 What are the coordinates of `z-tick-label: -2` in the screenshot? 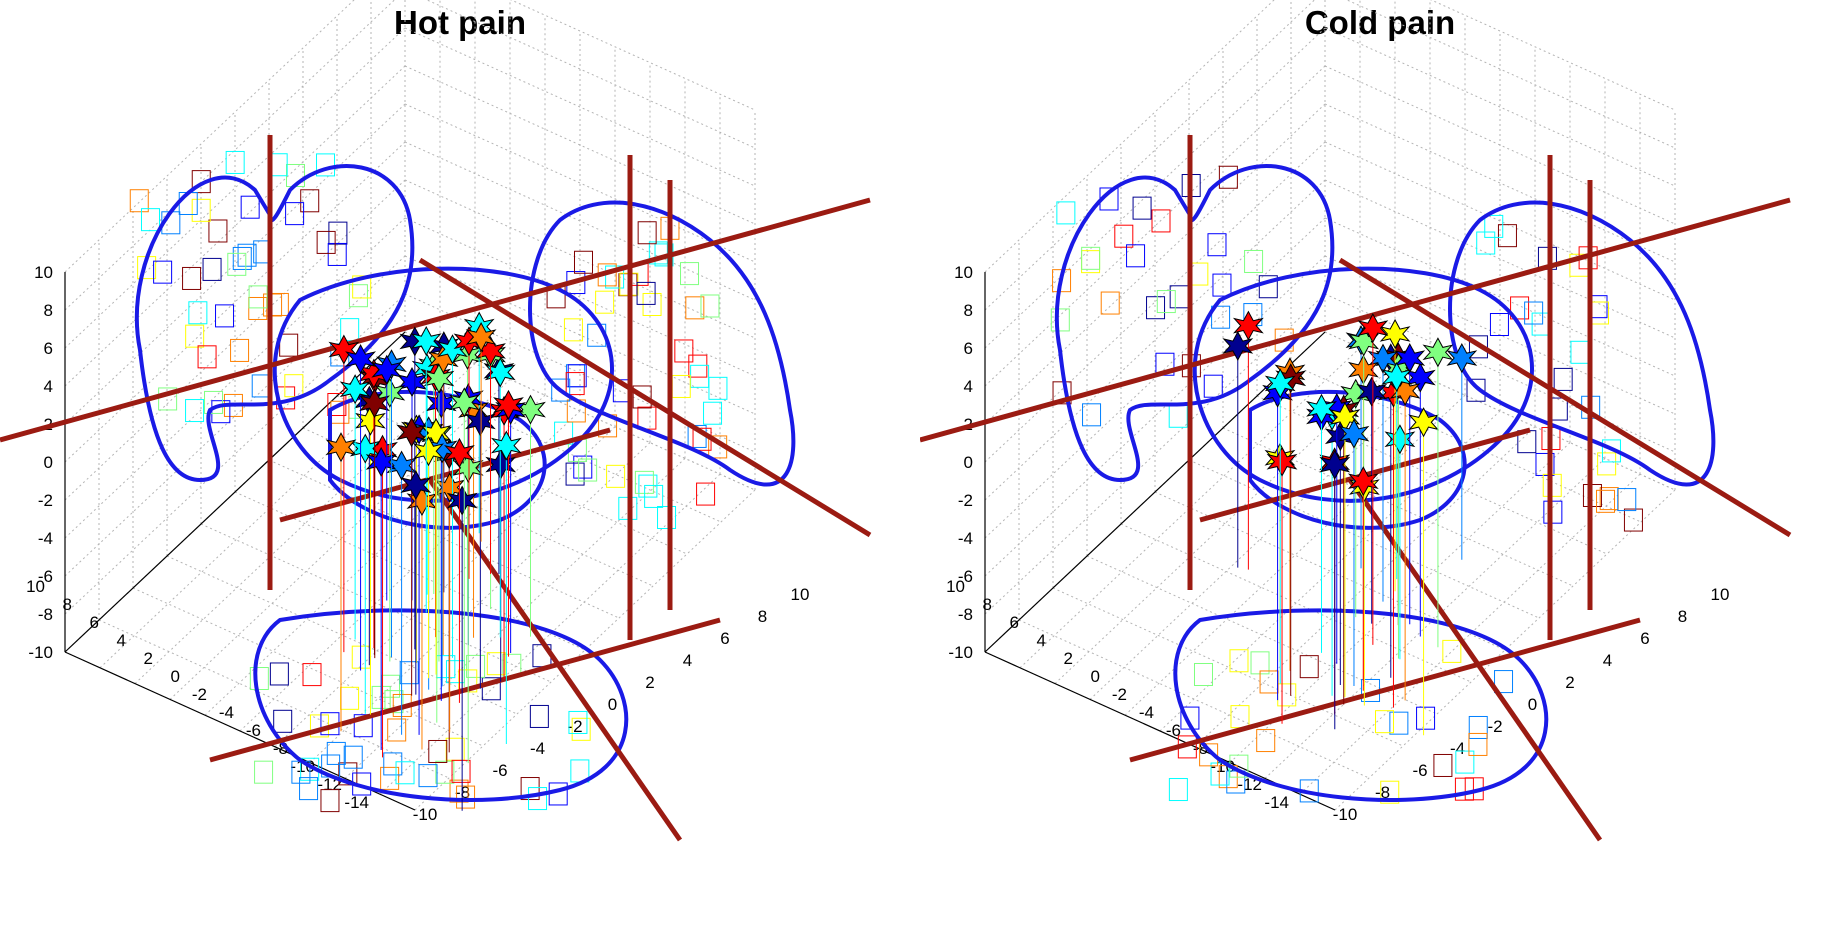 It's located at (965, 500).